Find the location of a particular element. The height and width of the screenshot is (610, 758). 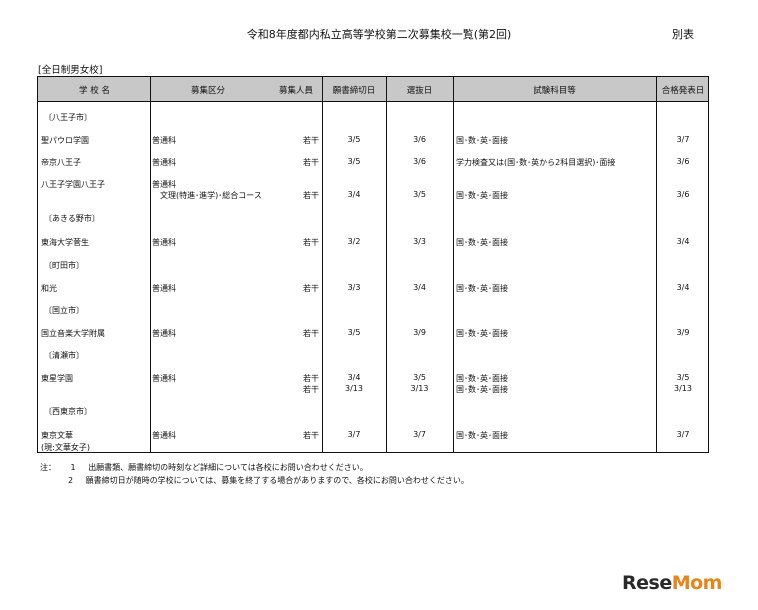

school-name: 帝京八王子 is located at coordinates (61, 162).